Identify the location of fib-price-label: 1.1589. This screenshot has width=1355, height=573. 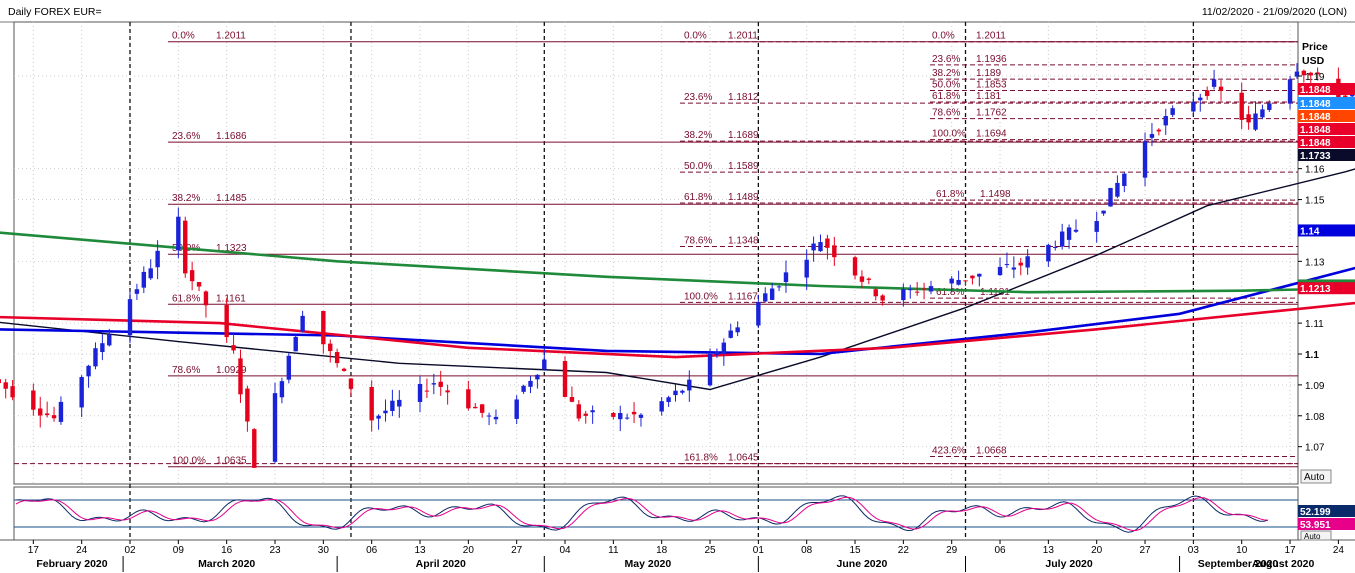
(743, 166).